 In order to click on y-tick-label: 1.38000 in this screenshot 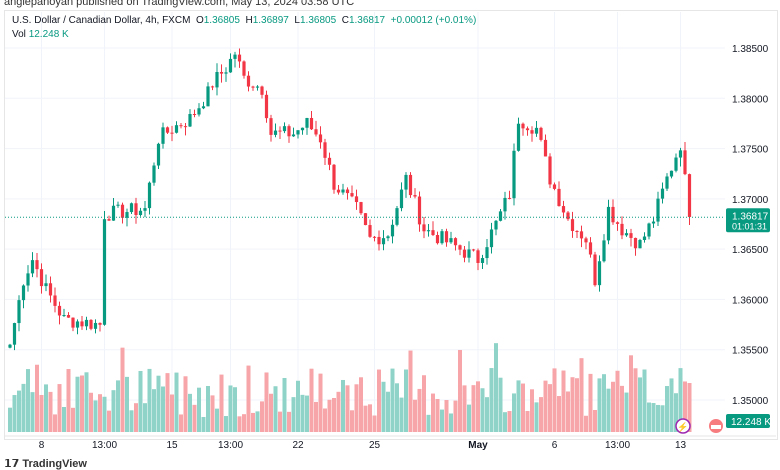, I will do `click(750, 99)`.